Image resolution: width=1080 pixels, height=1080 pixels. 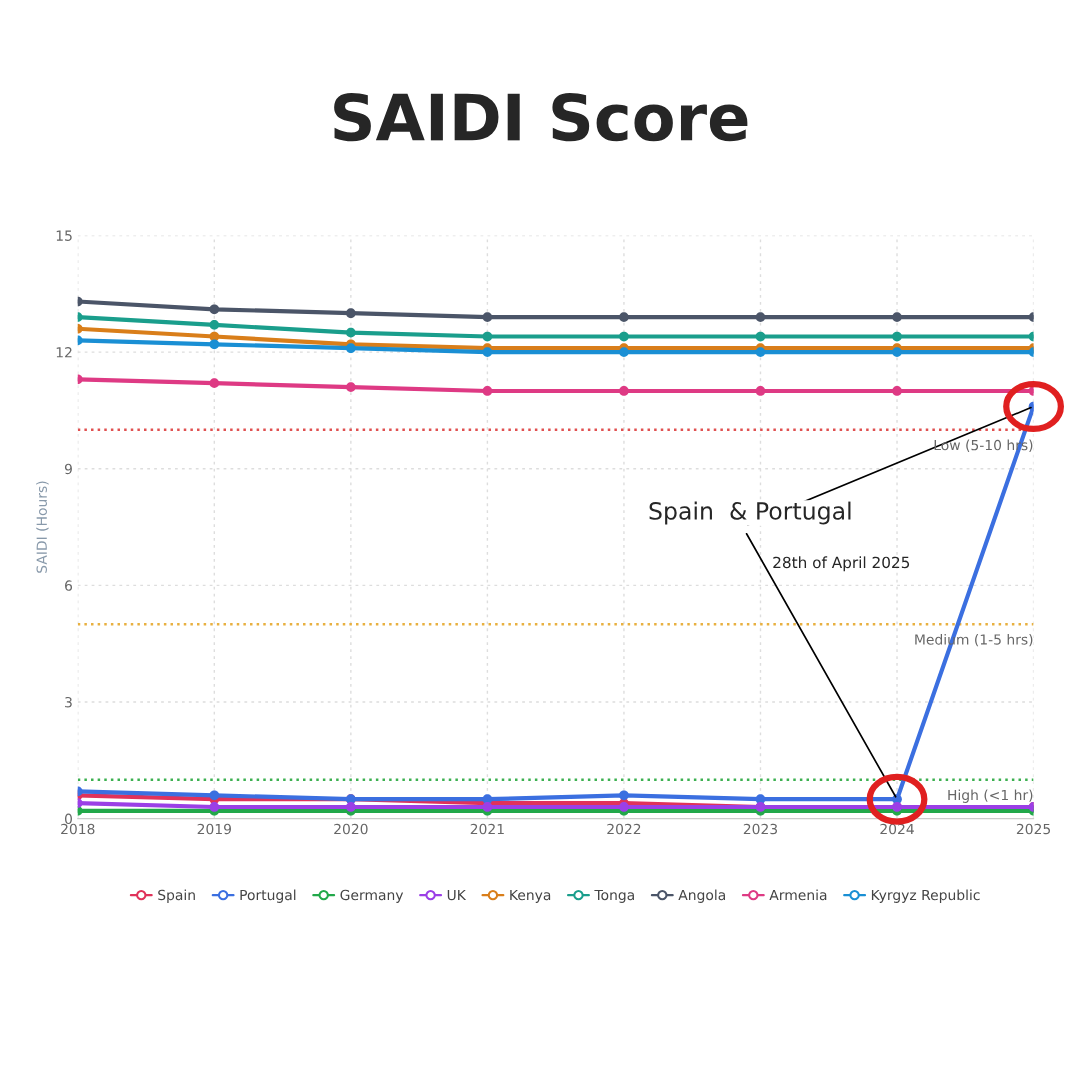 I want to click on x-tick-label: 2025, so click(x=1033, y=829).